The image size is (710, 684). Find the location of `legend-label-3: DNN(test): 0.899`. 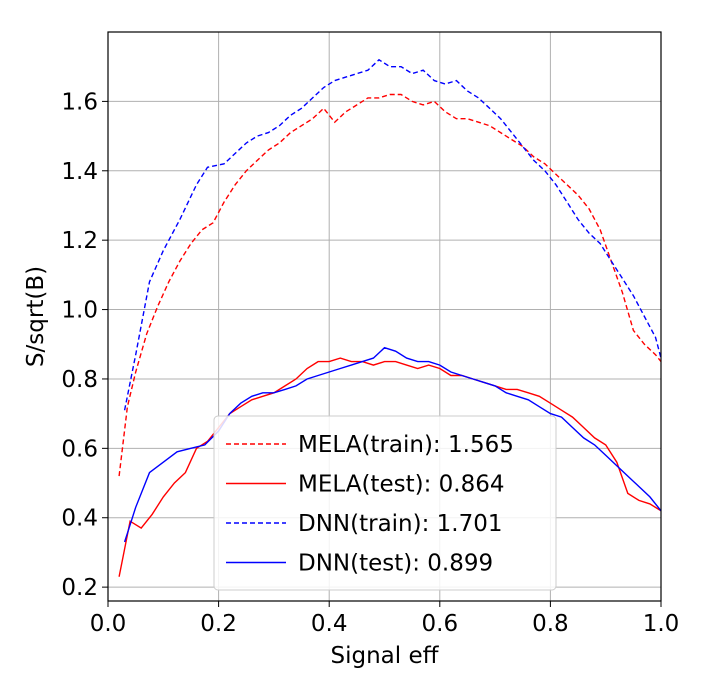

legend-label-3: DNN(test): 0.899 is located at coordinates (395, 564).